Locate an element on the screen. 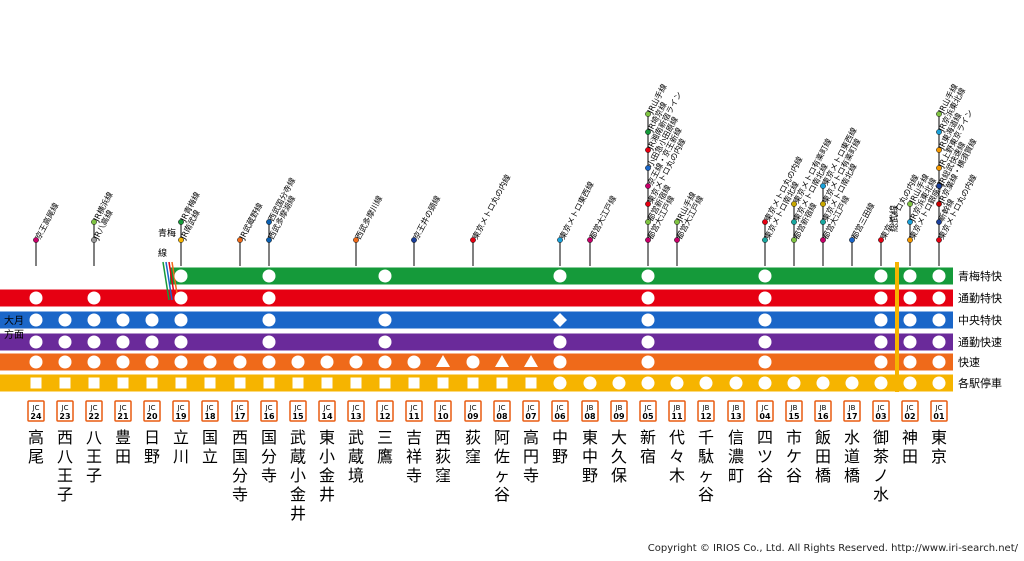 The height and width of the screenshot is (561, 1024). station-name: 西国分寺 is located at coordinates (240, 466).